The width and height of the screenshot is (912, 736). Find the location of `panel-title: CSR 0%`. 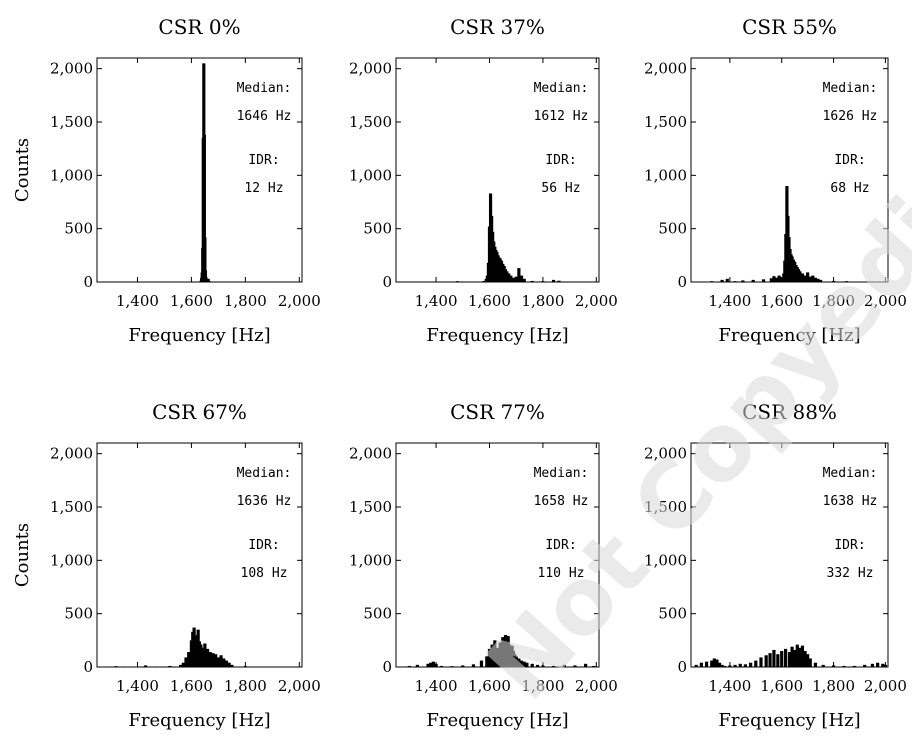

panel-title: CSR 0% is located at coordinates (199, 27).